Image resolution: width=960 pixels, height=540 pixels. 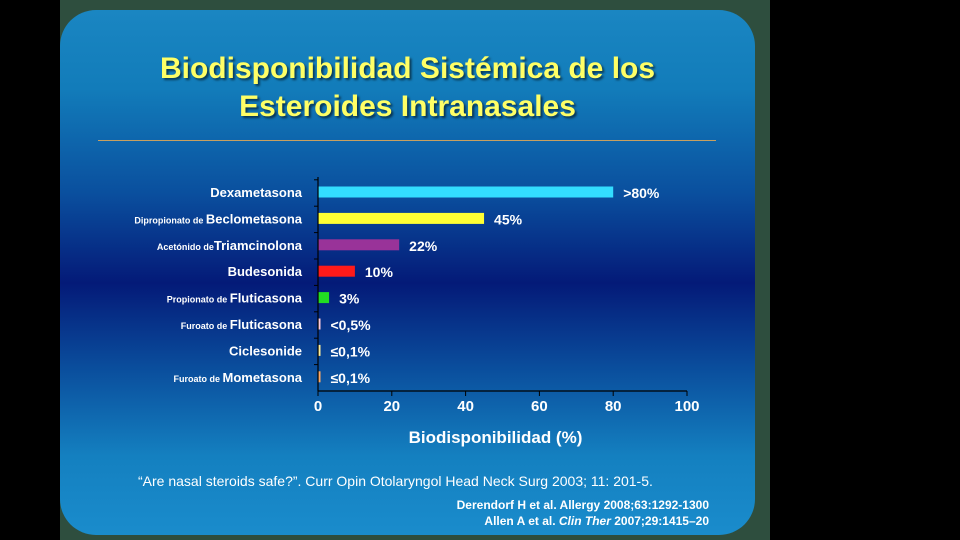 I want to click on category-name: Budesonida, so click(x=265, y=271).